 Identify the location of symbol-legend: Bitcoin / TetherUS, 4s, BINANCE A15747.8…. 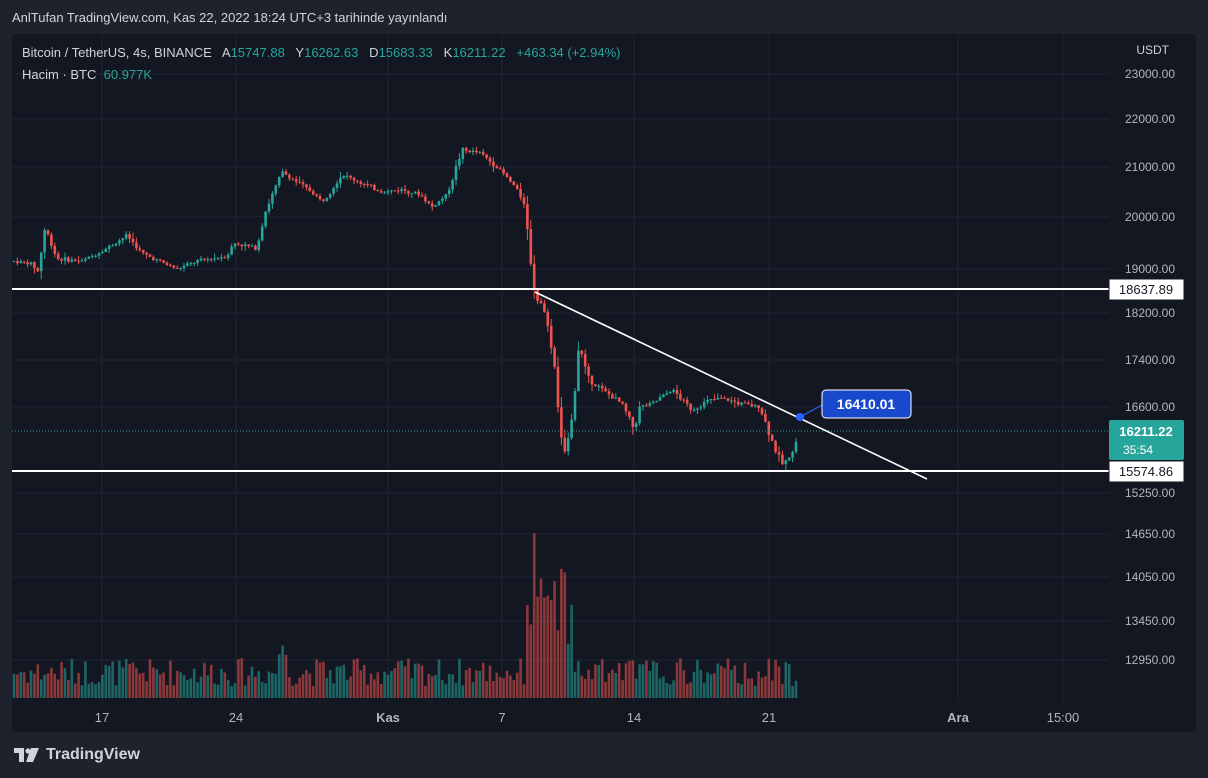
(321, 52).